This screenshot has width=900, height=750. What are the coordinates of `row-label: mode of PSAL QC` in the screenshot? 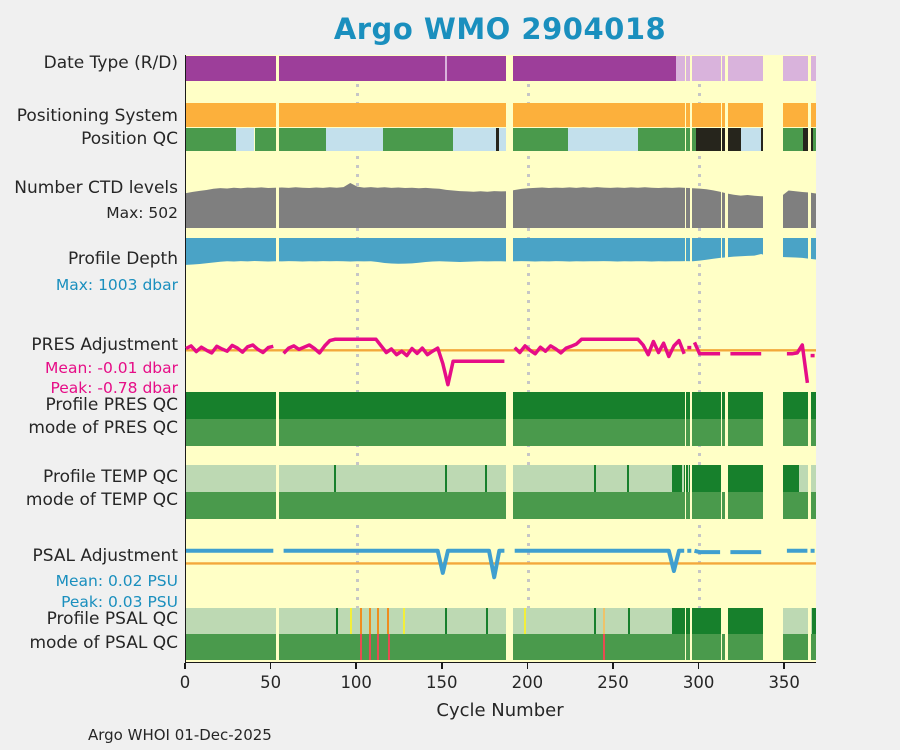 It's located at (103, 643).